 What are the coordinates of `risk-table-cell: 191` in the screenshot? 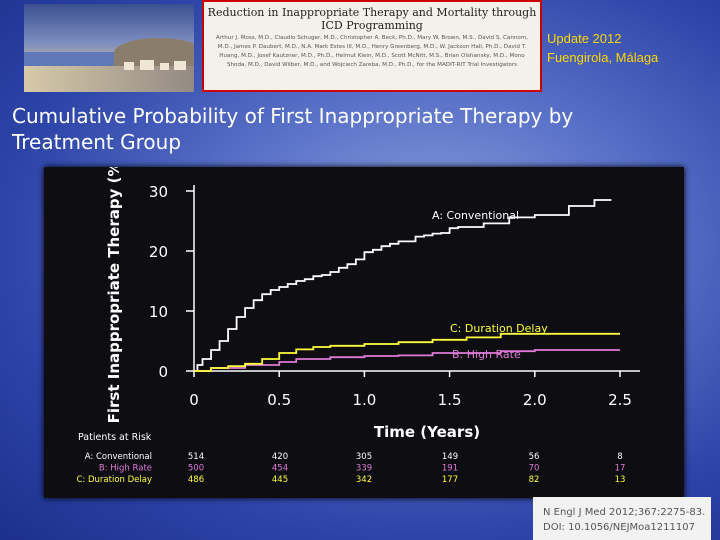 It's located at (450, 469).